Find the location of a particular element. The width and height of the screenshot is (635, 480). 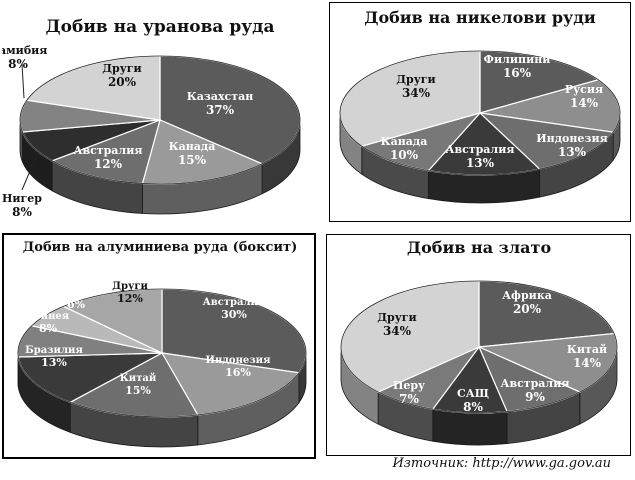

bauxite-label-name-6: Други is located at coordinates (130, 286).